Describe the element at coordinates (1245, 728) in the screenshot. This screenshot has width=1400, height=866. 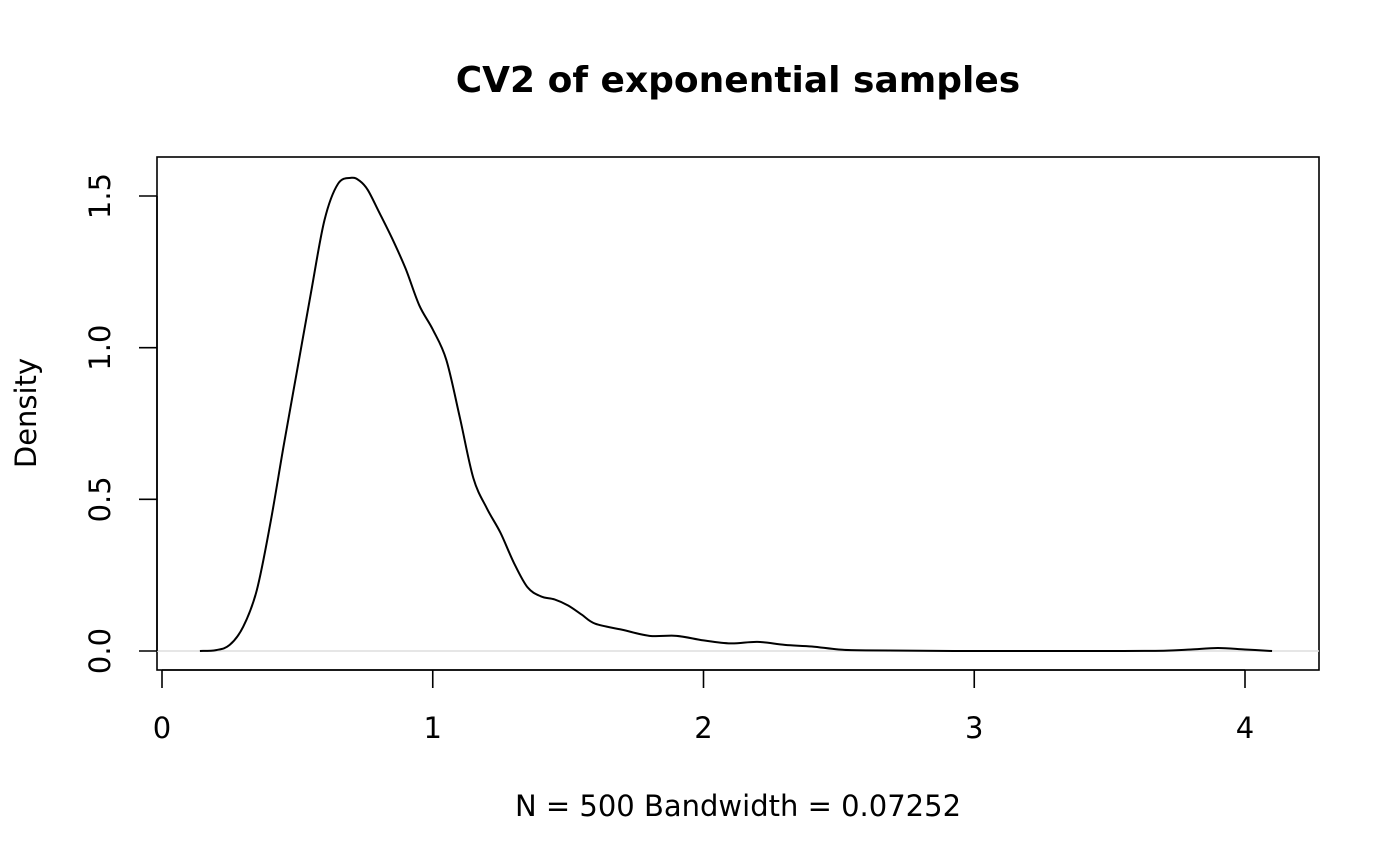
I see `x-tick-label: 4` at that location.